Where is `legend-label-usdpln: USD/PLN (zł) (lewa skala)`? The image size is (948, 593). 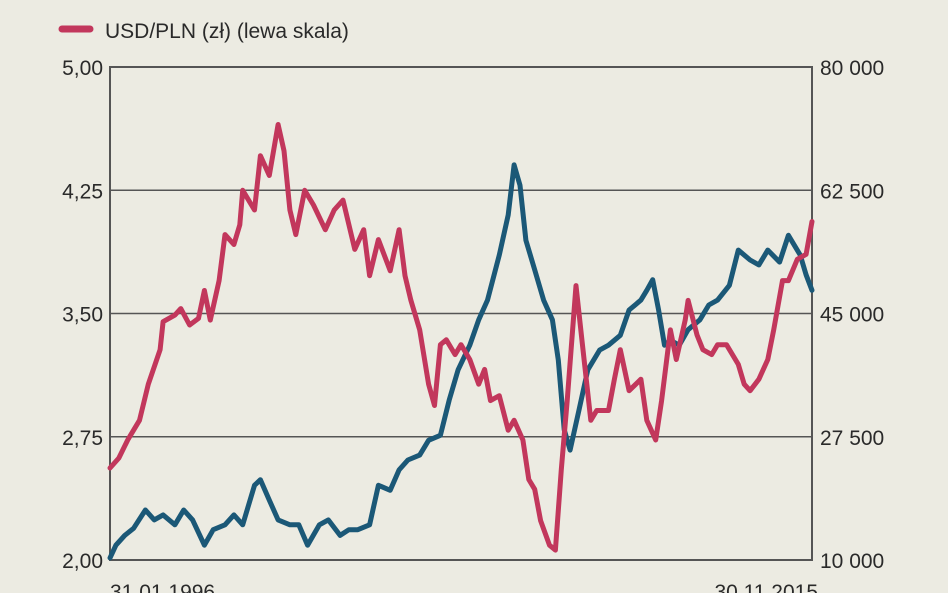
legend-label-usdpln: USD/PLN (zł) (lewa skala) is located at coordinates (227, 31).